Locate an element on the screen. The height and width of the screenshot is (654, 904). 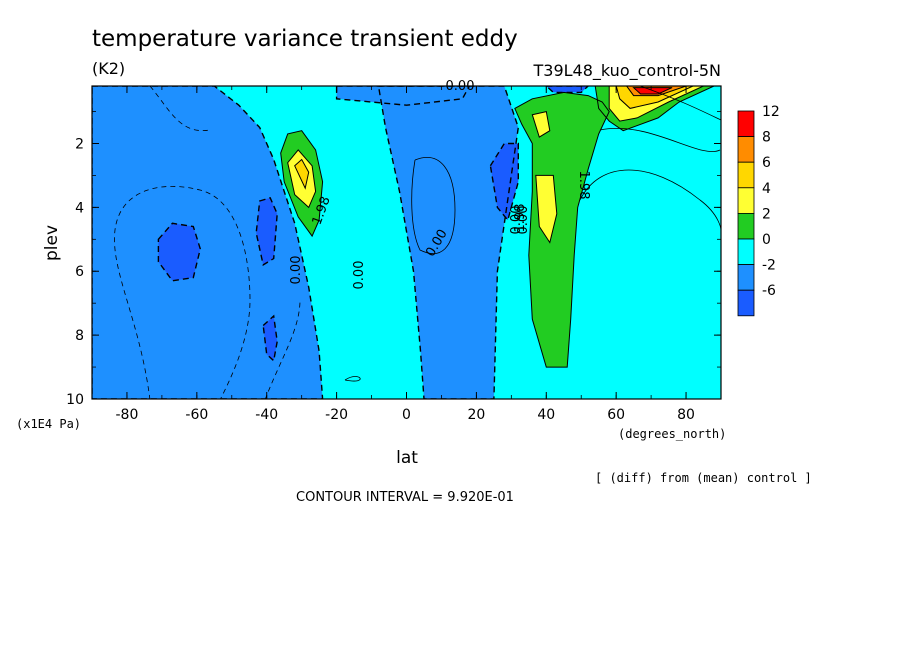
outline-nh-top-pos6 is located at coordinates (654, 97).